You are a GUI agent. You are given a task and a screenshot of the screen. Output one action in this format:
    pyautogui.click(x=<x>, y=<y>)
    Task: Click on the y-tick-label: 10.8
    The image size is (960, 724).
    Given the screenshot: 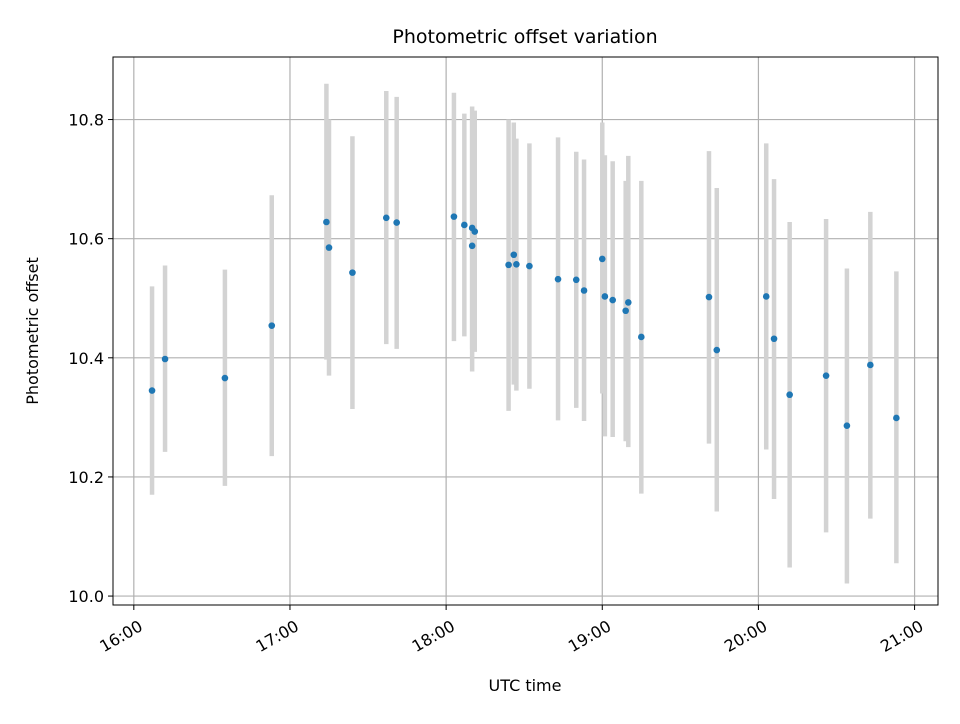 What is the action you would take?
    pyautogui.click(x=86, y=120)
    